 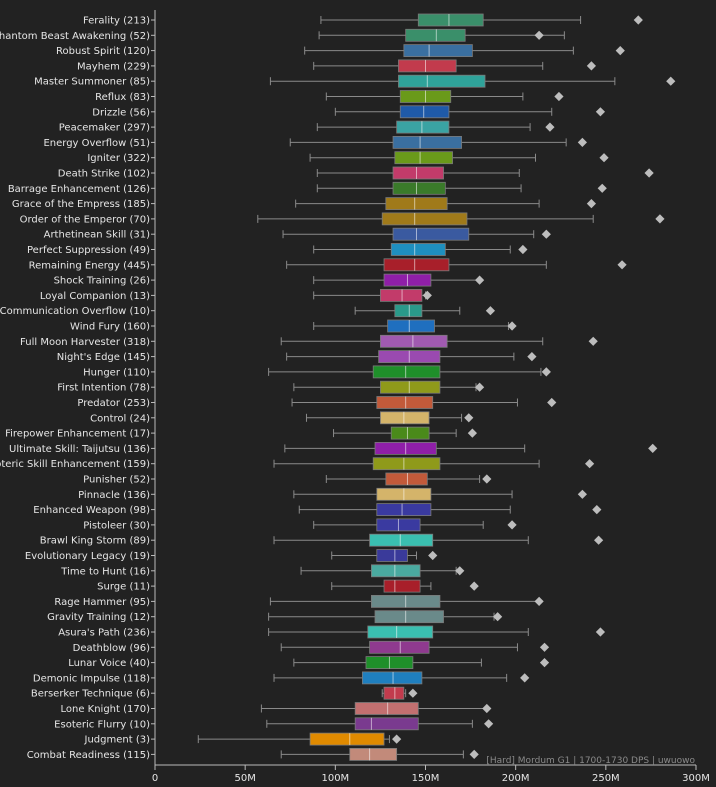 What do you see at coordinates (89, 265) in the screenshot?
I see `category-label: Remaining Energy (445)` at bounding box center [89, 265].